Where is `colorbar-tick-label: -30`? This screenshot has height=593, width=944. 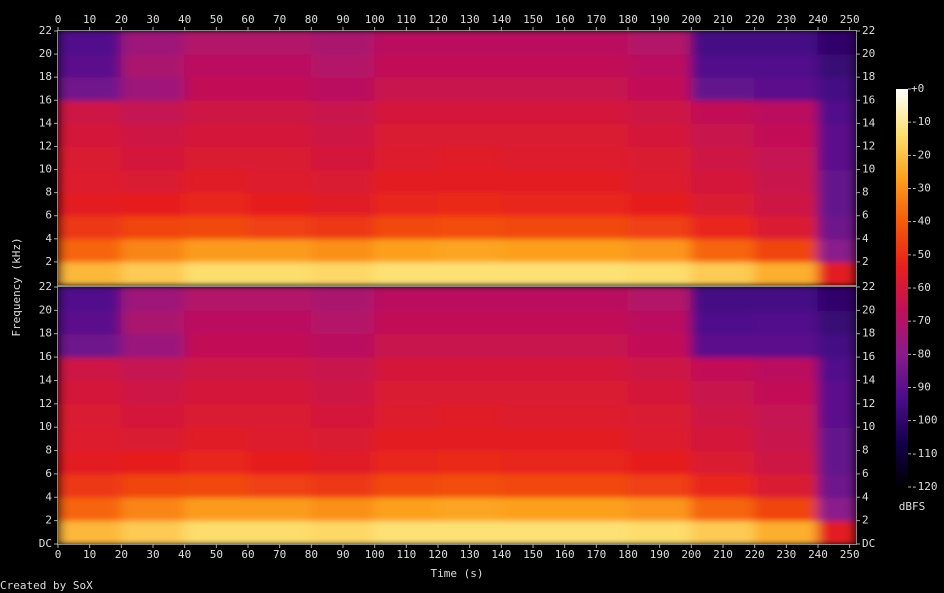
colorbar-tick-label: -30 is located at coordinates (921, 188).